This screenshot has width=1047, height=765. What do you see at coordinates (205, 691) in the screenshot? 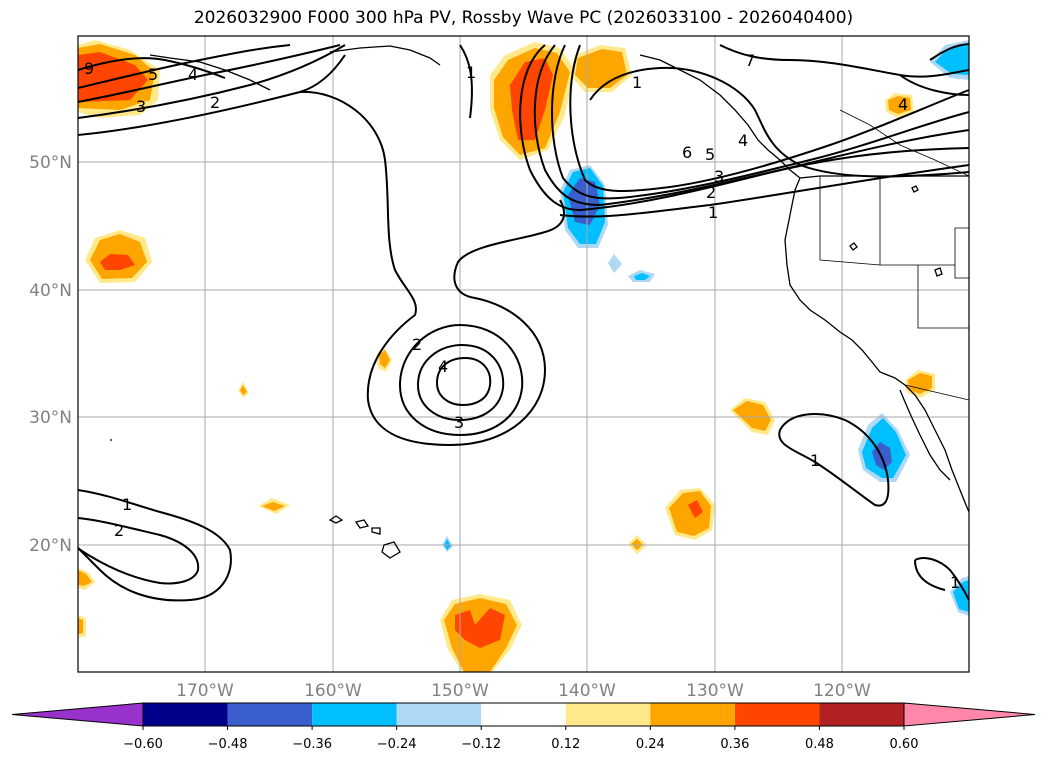
I see `lon-label-170w: 170°W` at bounding box center [205, 691].